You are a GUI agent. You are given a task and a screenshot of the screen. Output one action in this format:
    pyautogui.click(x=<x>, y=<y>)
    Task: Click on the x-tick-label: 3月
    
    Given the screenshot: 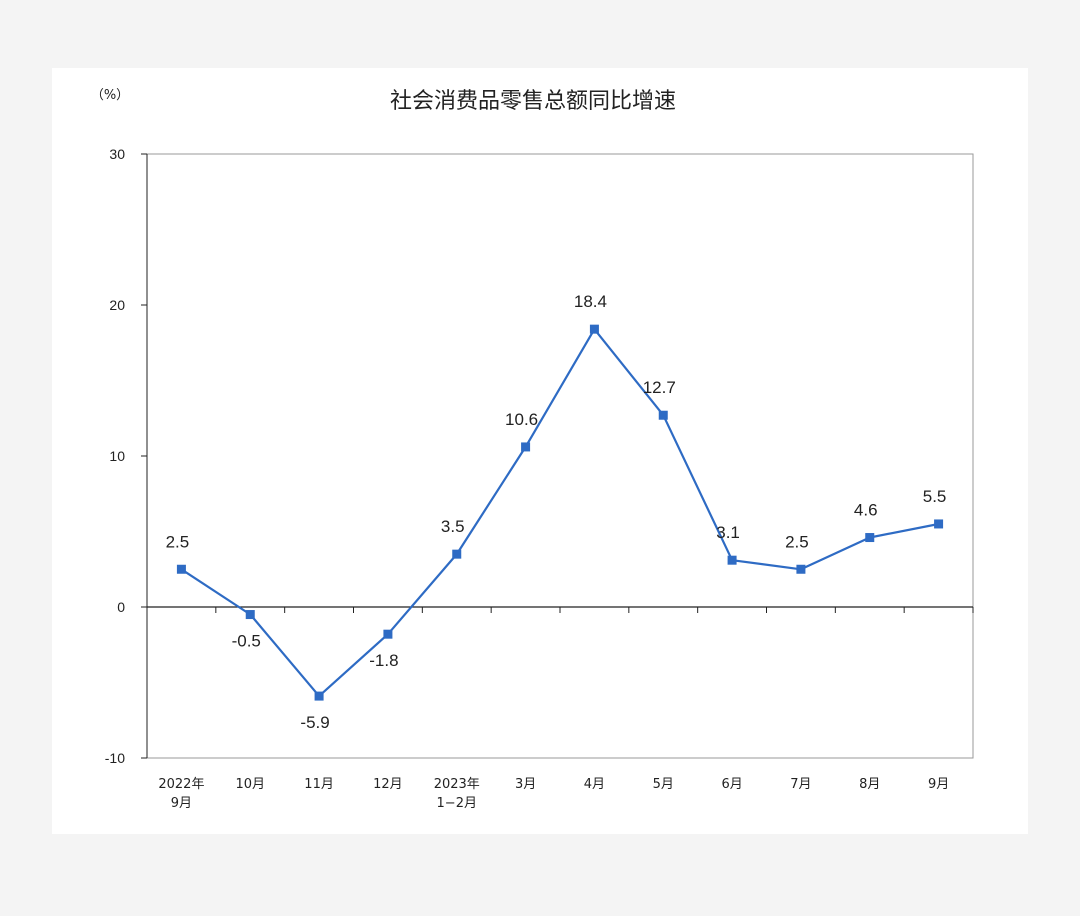 What is the action you would take?
    pyautogui.click(x=525, y=784)
    